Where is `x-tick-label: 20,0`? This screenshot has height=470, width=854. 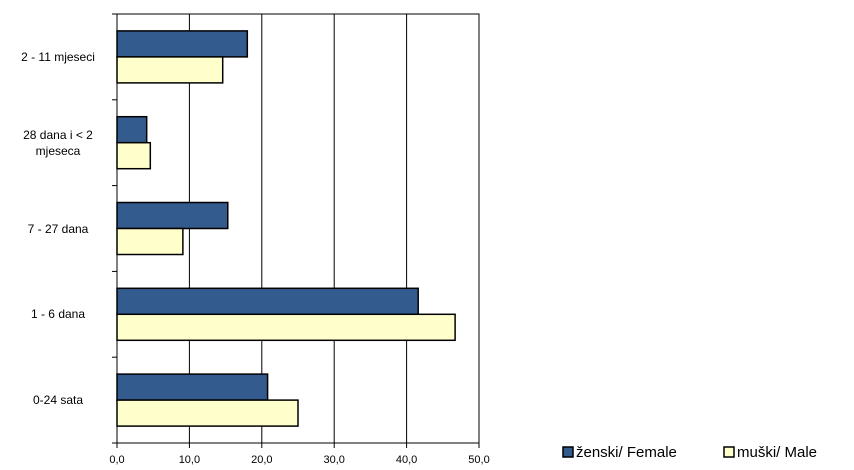
x-tick-label: 20,0 is located at coordinates (261, 460).